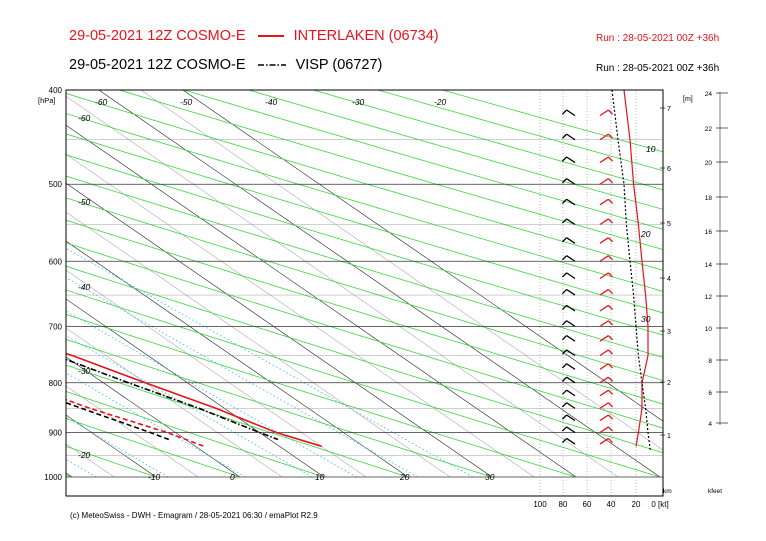 The height and width of the screenshot is (541, 766). Describe the element at coordinates (56, 383) in the screenshot. I see `pressure-tick-label: 800` at that location.